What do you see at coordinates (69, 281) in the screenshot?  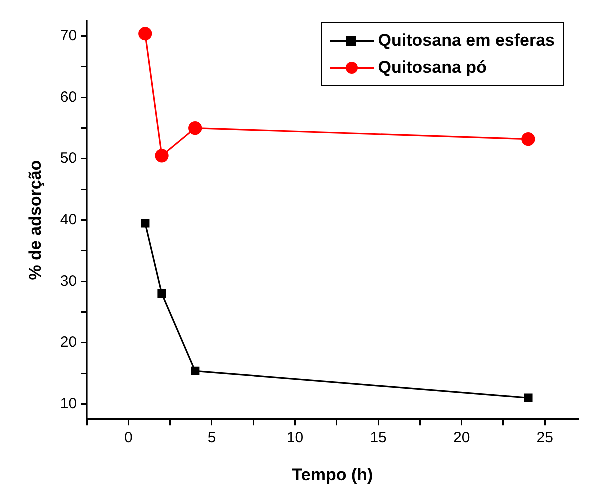 I see `y-tick-label: 30` at bounding box center [69, 281].